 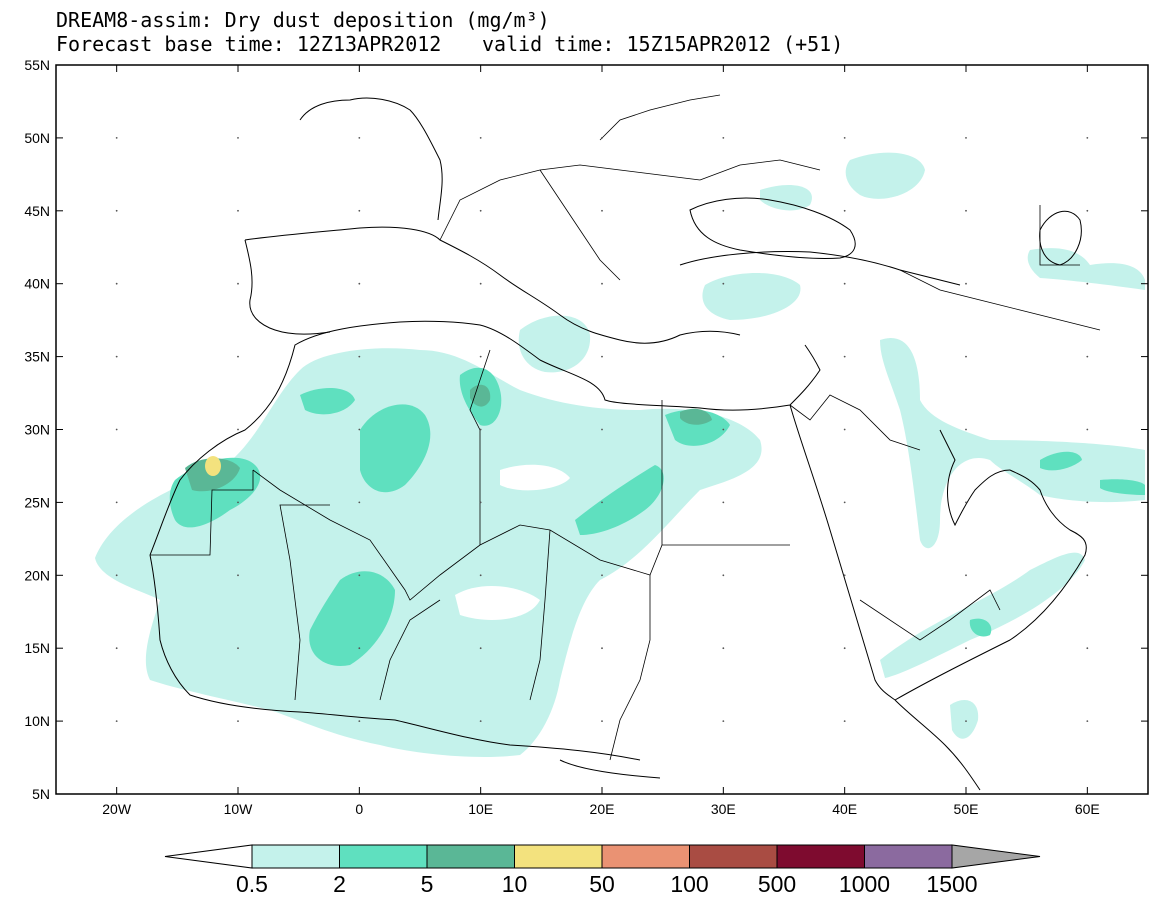 What do you see at coordinates (663, 44) in the screenshot?
I see `valid-time: valid time: 15Z15APR2012 (+51)` at bounding box center [663, 44].